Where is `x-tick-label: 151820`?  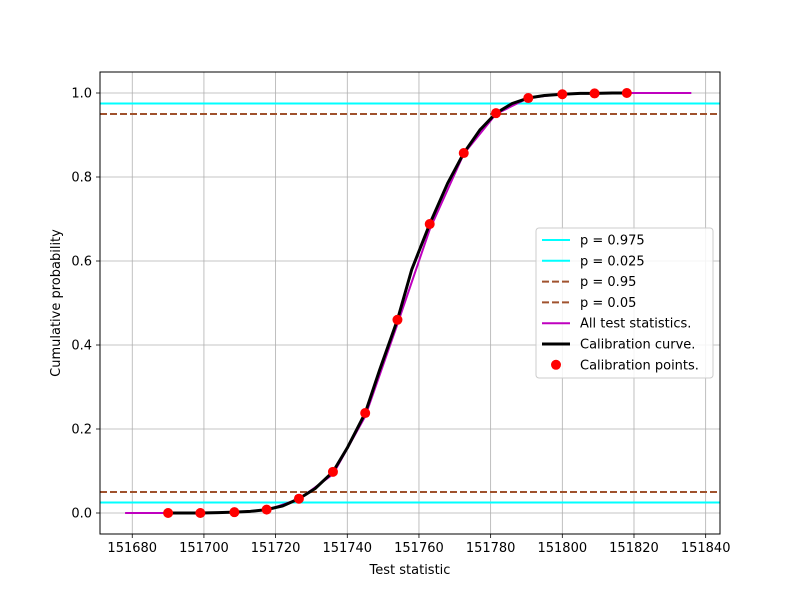
x-tick-label: 151820 is located at coordinates (634, 548).